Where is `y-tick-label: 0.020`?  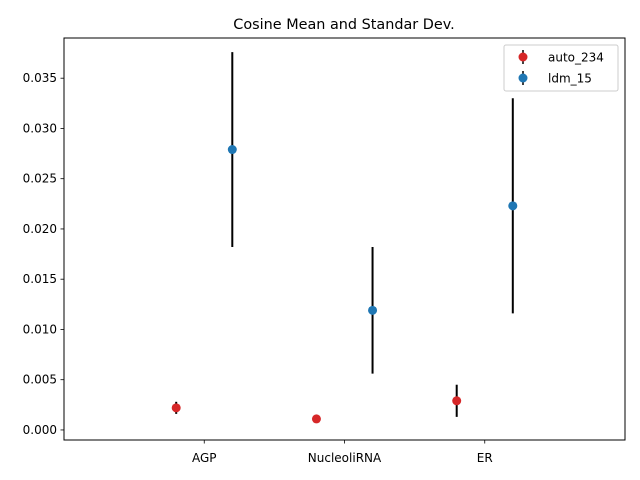 y-tick-label: 0.020 is located at coordinates (40, 229).